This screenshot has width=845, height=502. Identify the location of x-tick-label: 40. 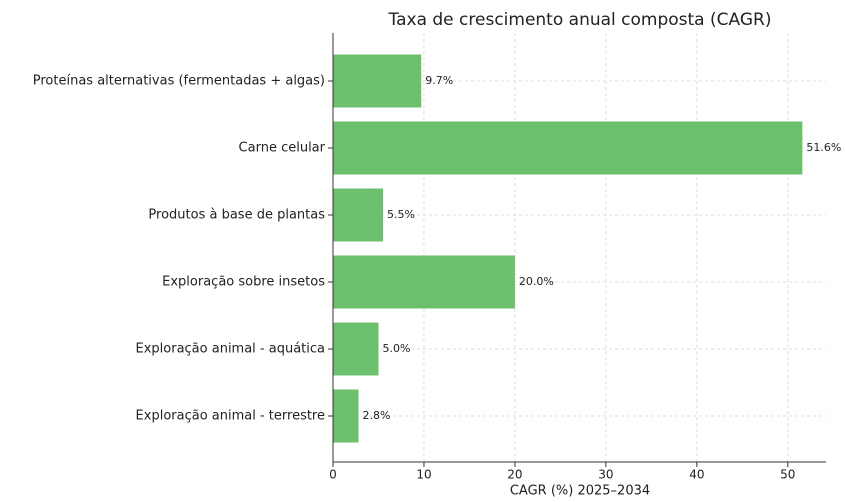
(696, 475).